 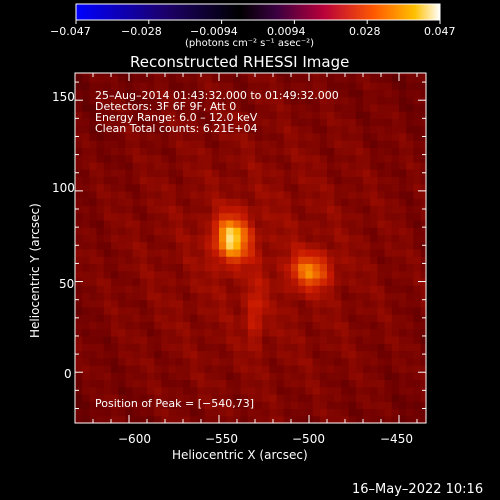 What do you see at coordinates (418, 489) in the screenshot?
I see `timestamp: 16–May–2022 10:16` at bounding box center [418, 489].